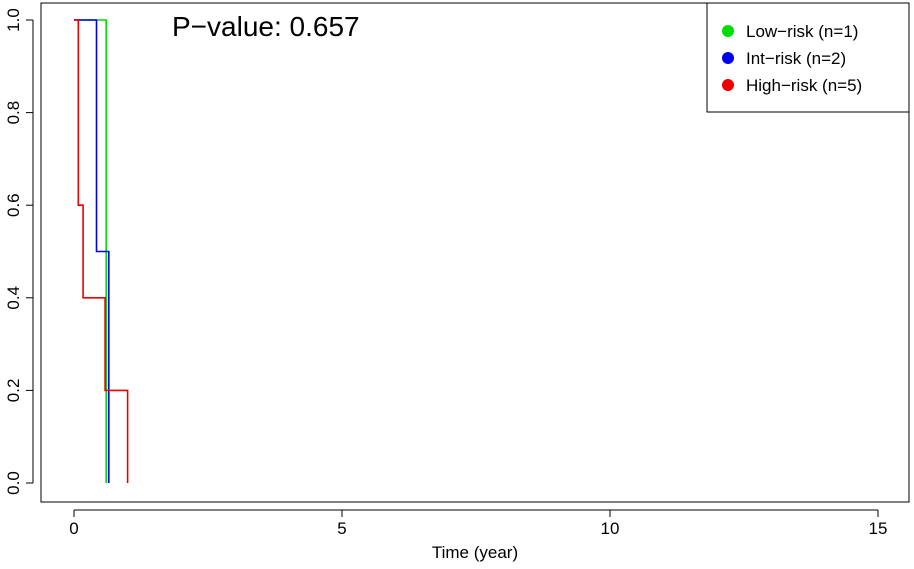 The width and height of the screenshot is (914, 569). Describe the element at coordinates (878, 528) in the screenshot. I see `x-tick-label: 15` at that location.